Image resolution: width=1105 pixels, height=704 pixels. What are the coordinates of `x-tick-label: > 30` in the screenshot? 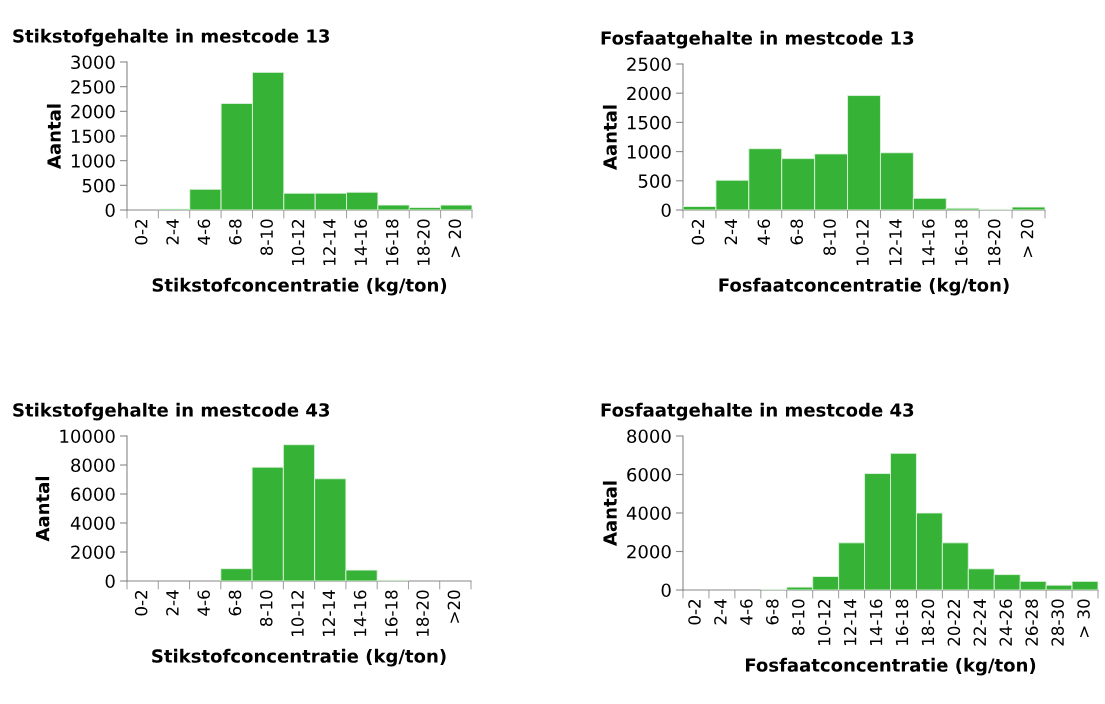 It's located at (1083, 618).